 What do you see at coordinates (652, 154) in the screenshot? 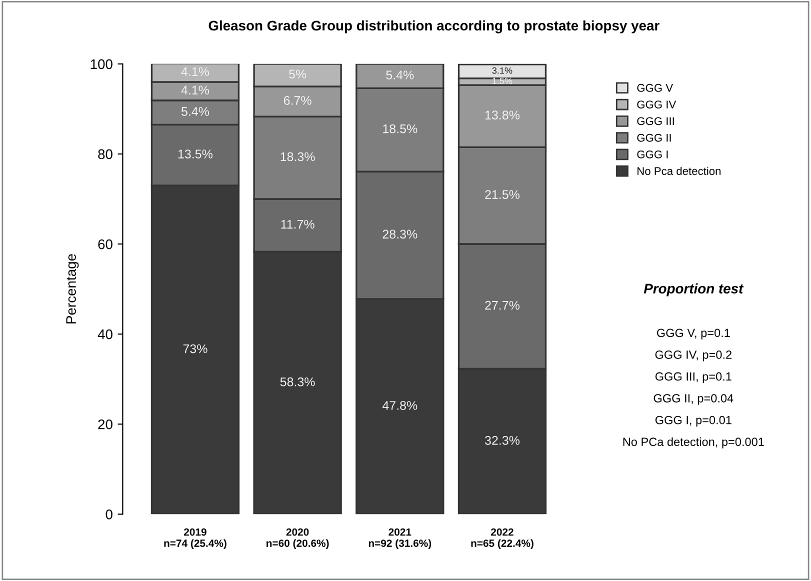
I see `legend-label: GGG I` at bounding box center [652, 154].